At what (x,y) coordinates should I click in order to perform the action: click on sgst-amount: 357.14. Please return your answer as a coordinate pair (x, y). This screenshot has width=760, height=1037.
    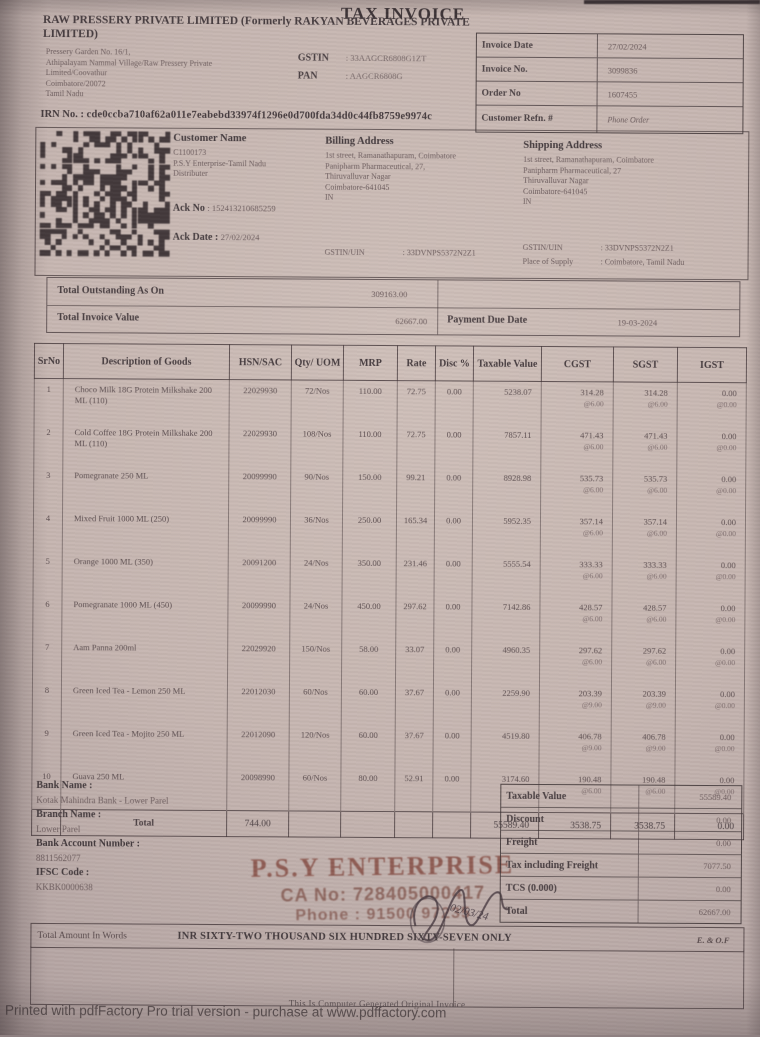
    Looking at the image, I should click on (640, 521).